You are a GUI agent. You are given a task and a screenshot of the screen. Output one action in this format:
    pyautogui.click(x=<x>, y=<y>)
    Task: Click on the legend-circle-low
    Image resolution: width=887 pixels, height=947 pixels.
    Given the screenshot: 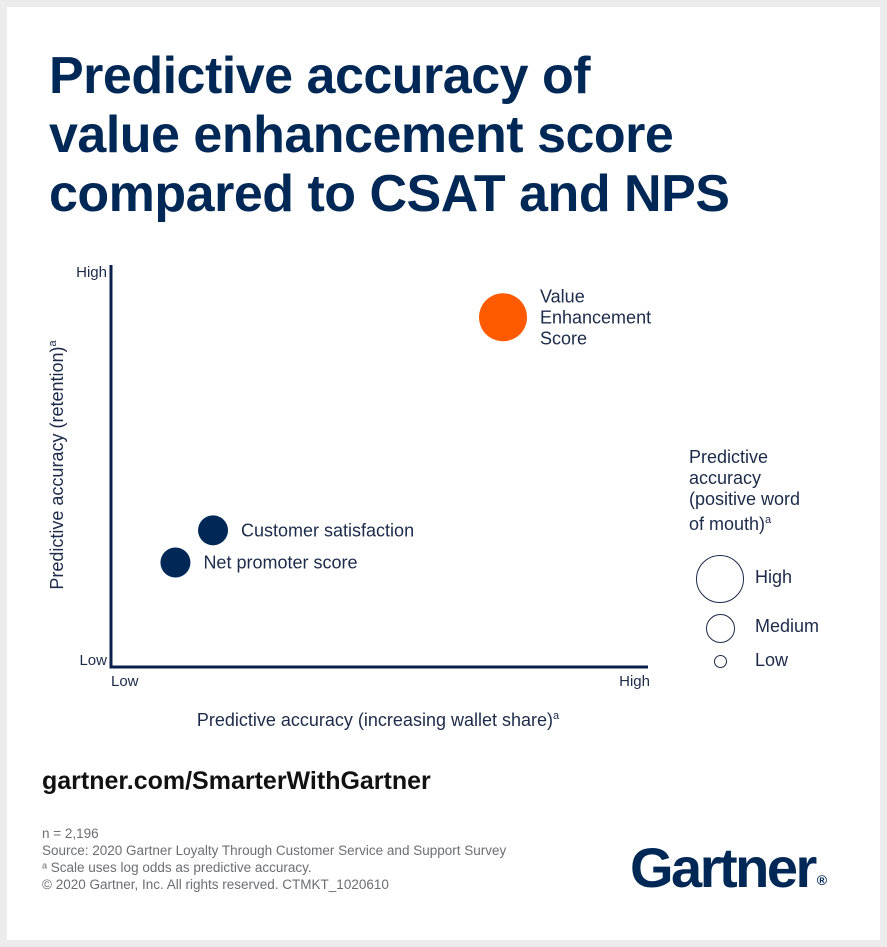 What is the action you would take?
    pyautogui.click(x=720, y=661)
    